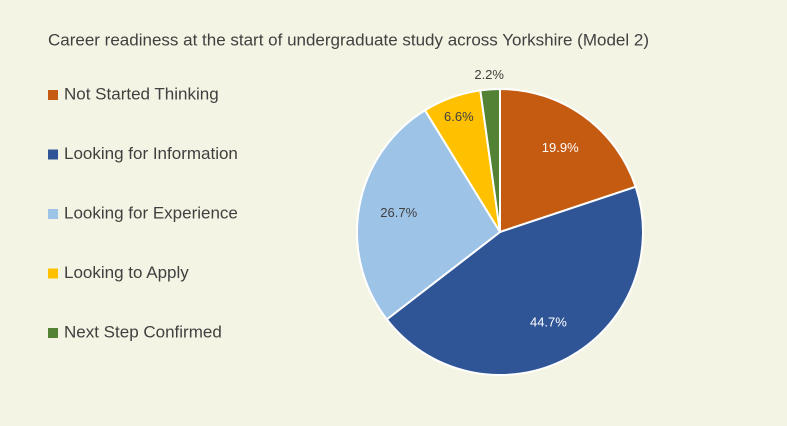  What do you see at coordinates (459, 116) in the screenshot?
I see `data-label: 6.6%` at bounding box center [459, 116].